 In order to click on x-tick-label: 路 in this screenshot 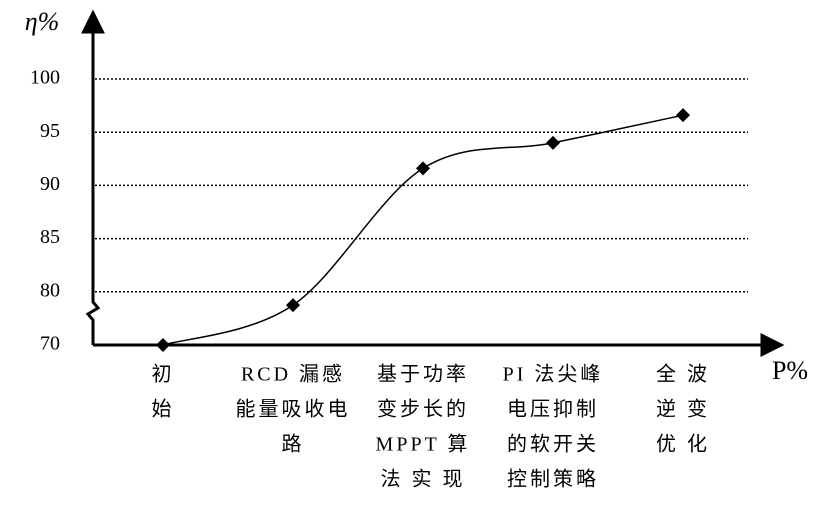, I will do `click(293, 444)`.